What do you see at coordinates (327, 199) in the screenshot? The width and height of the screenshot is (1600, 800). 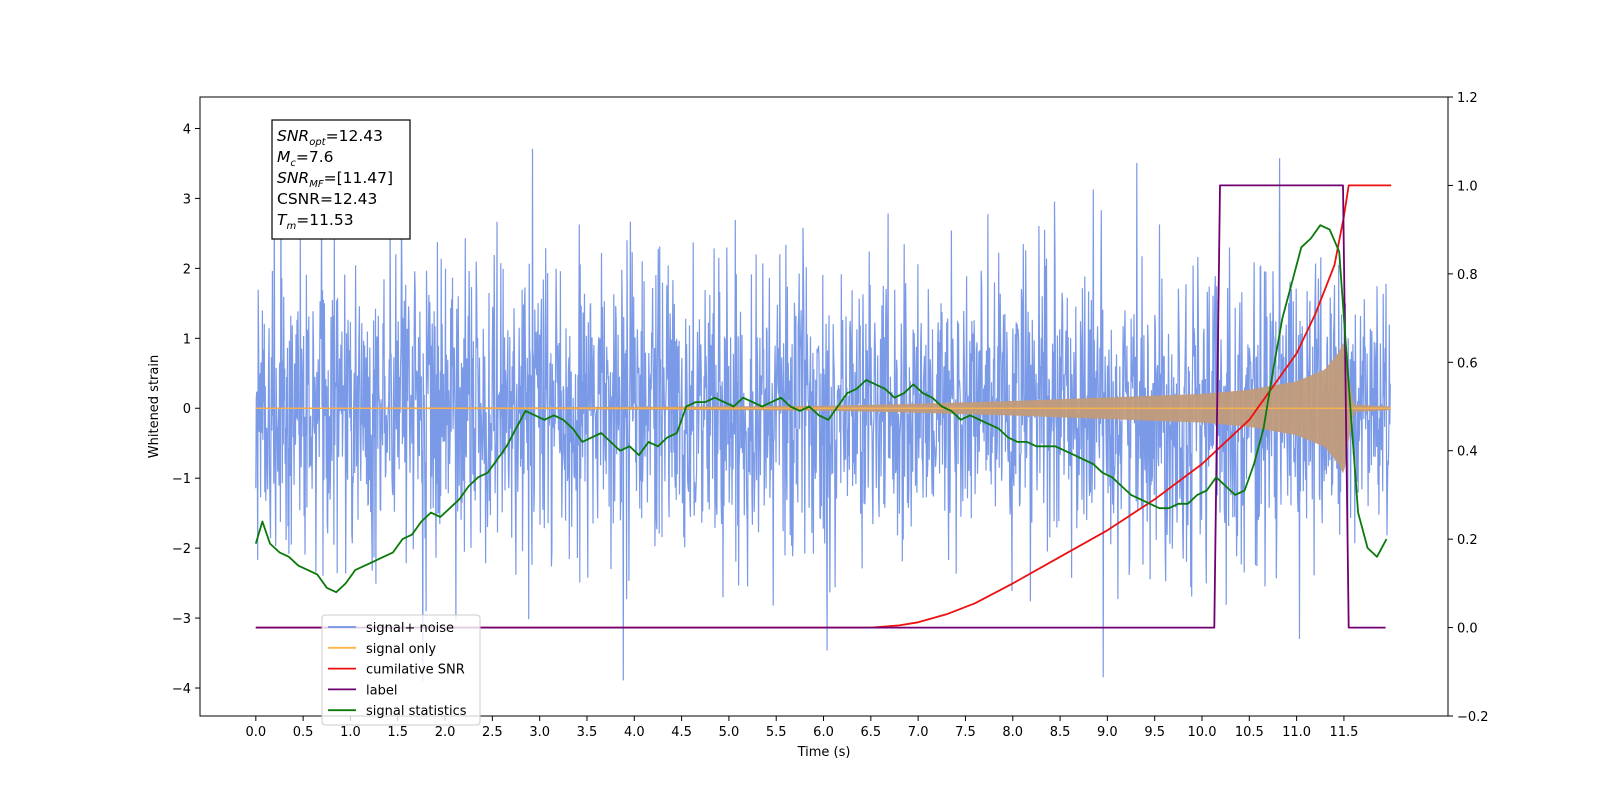 I see `annotation-line: CSNR=12.43` at bounding box center [327, 199].